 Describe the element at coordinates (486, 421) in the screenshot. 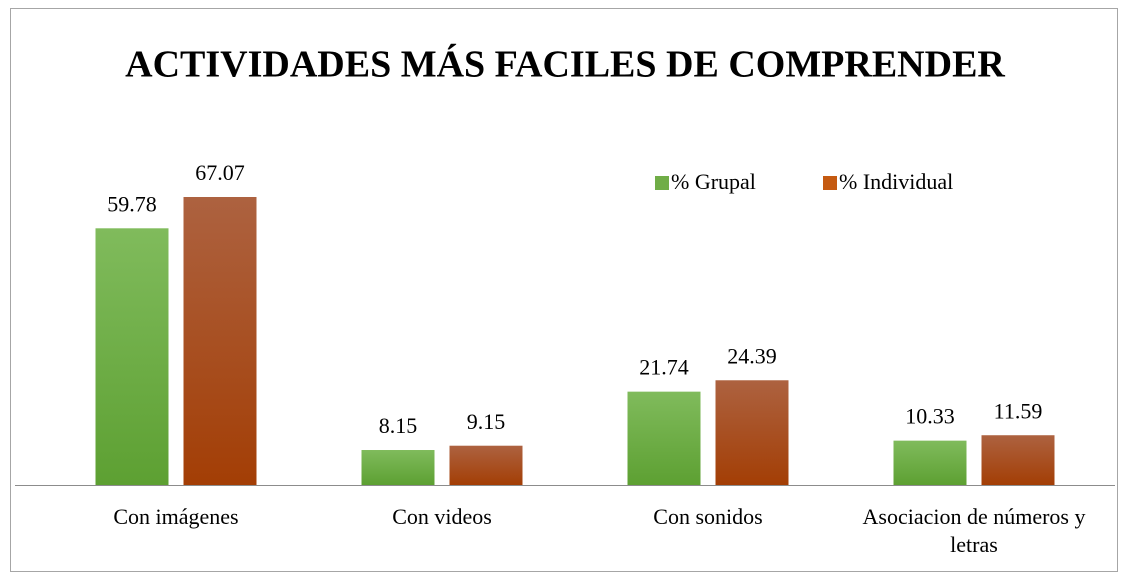

I see `value-label: 9.15` at that location.